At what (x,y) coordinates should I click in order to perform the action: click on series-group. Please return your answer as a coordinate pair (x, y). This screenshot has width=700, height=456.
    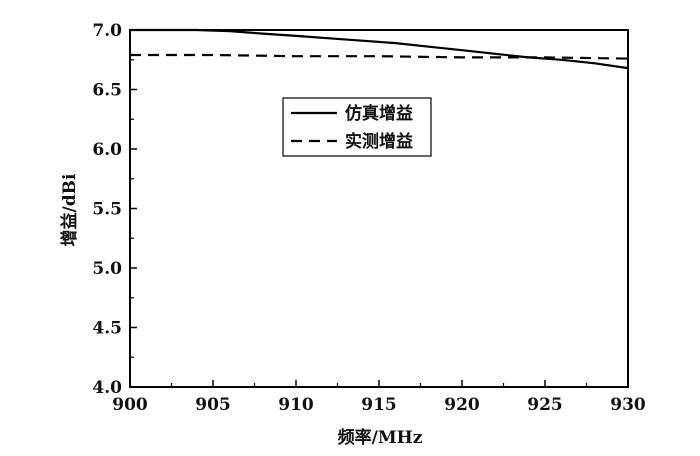
    Looking at the image, I should click on (379, 49).